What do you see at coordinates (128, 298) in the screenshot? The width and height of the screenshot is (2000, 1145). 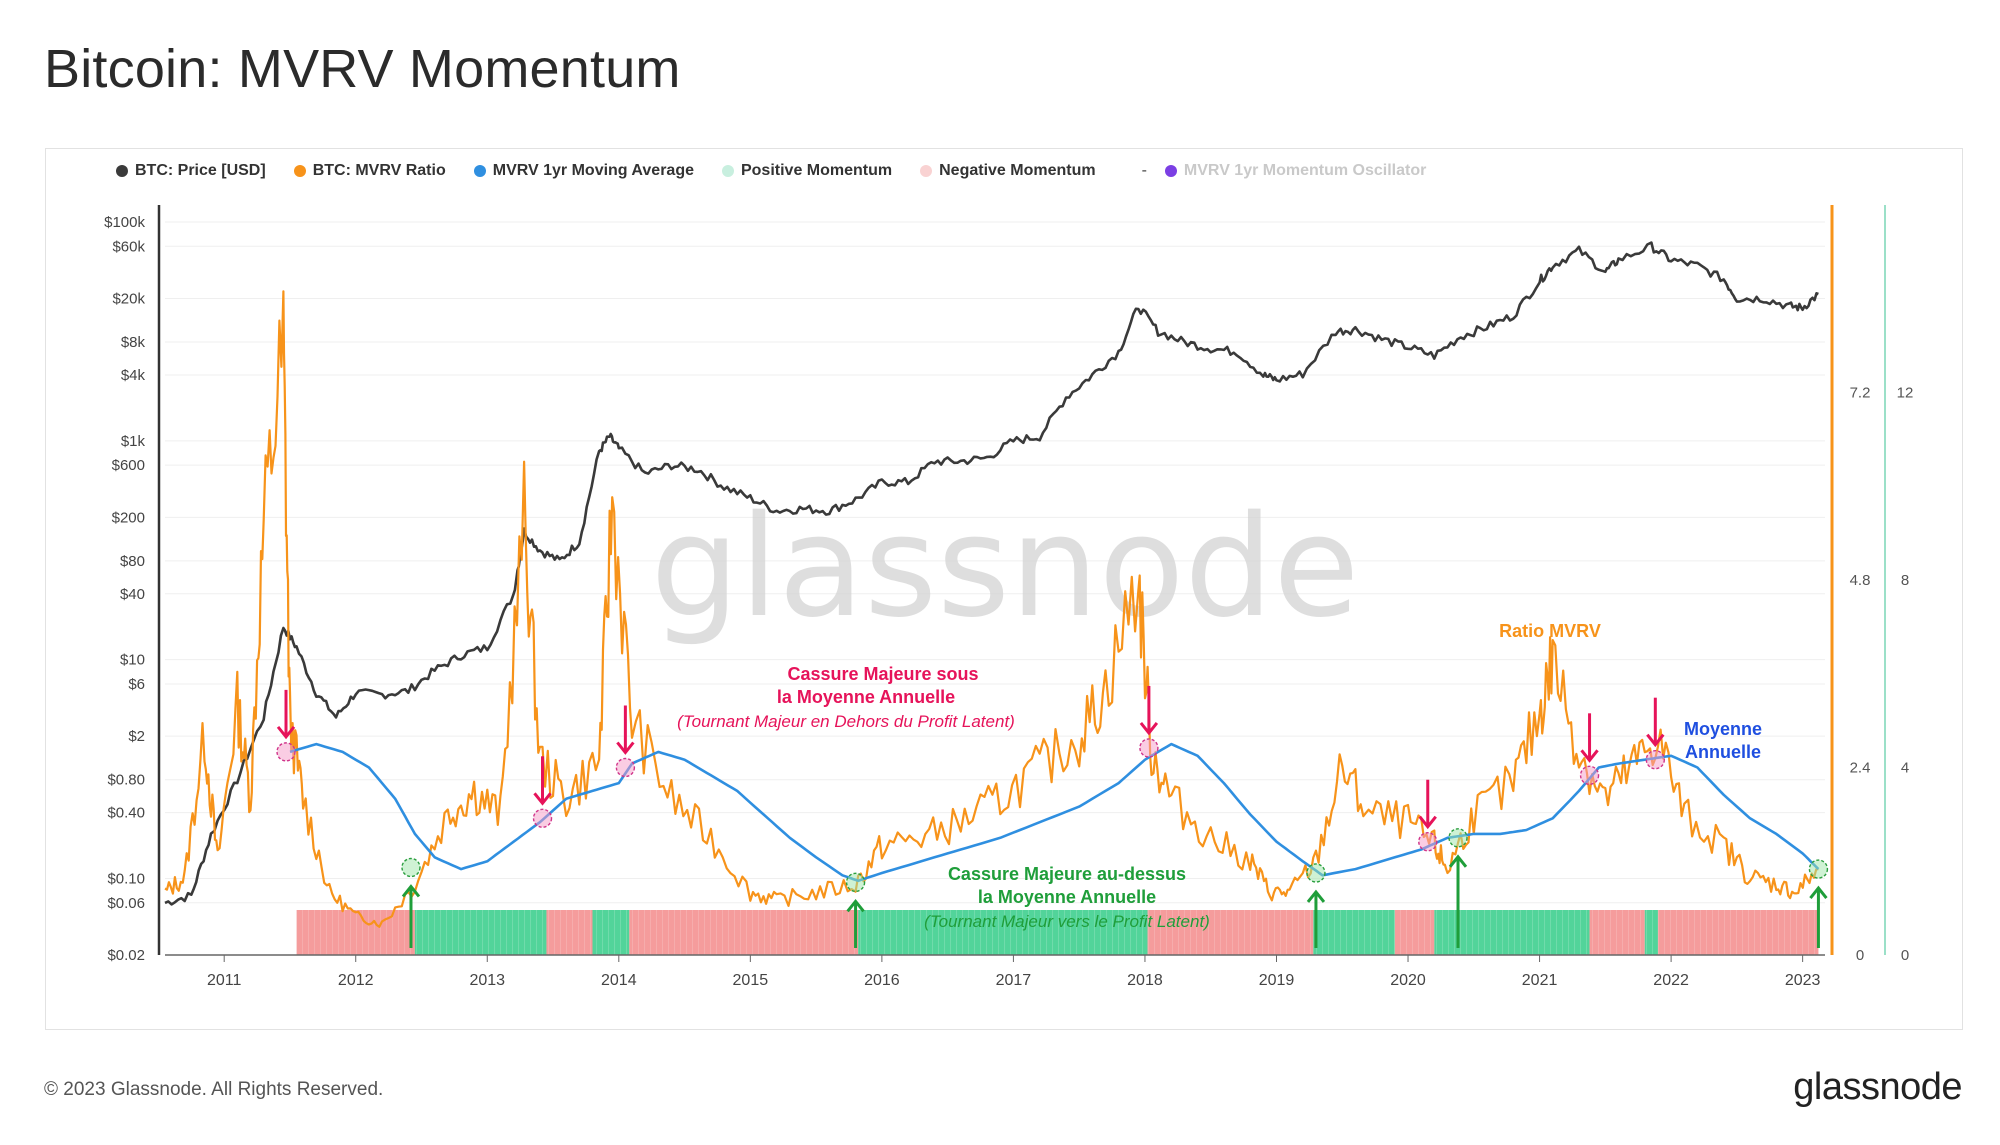 I see `price-tick-label: $20k` at bounding box center [128, 298].